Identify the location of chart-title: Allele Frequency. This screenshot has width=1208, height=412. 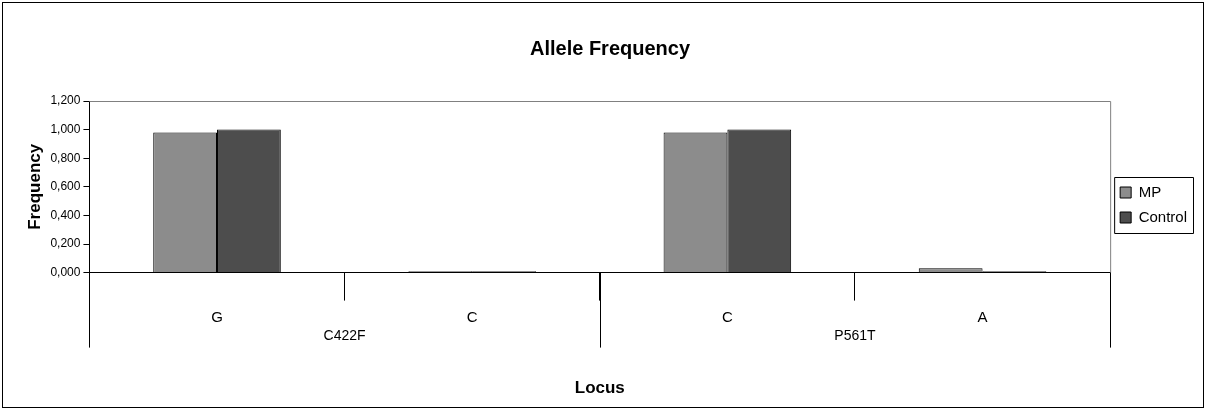
(610, 47).